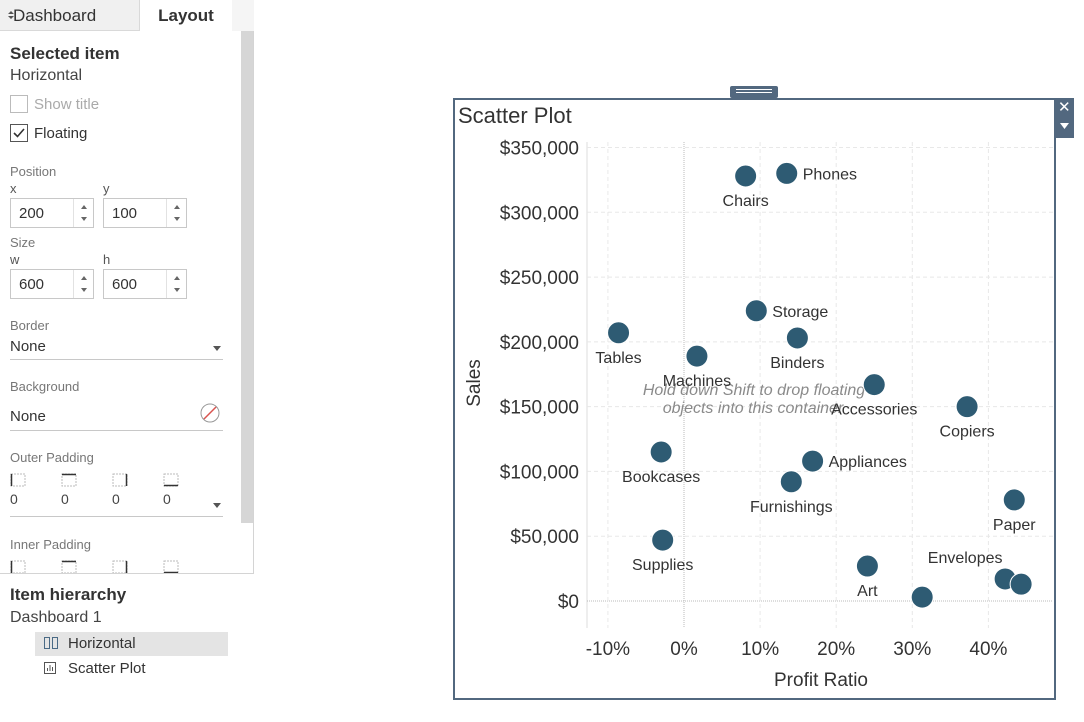  What do you see at coordinates (1064, 107) in the screenshot?
I see `close-icon: ✕` at bounding box center [1064, 107].